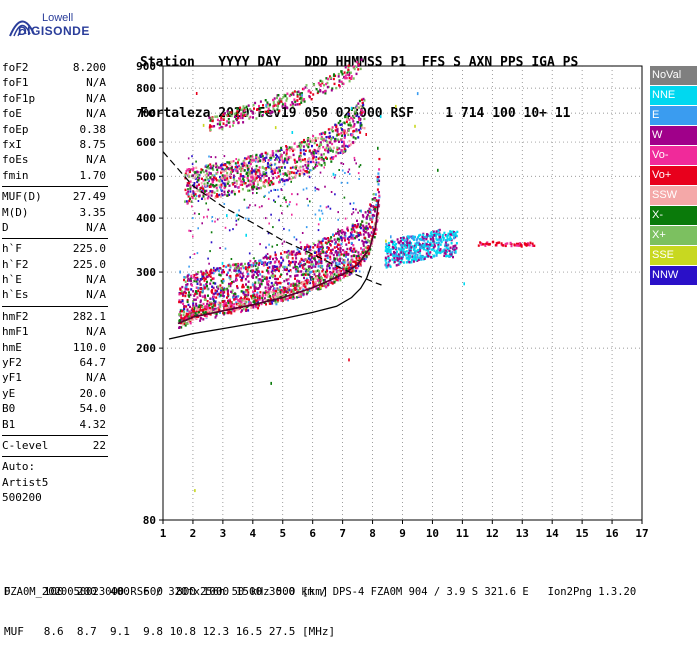 The image size is (700, 652). What do you see at coordinates (55, 279) in the screenshot?
I see `param-row: h`E N/A` at bounding box center [55, 279].